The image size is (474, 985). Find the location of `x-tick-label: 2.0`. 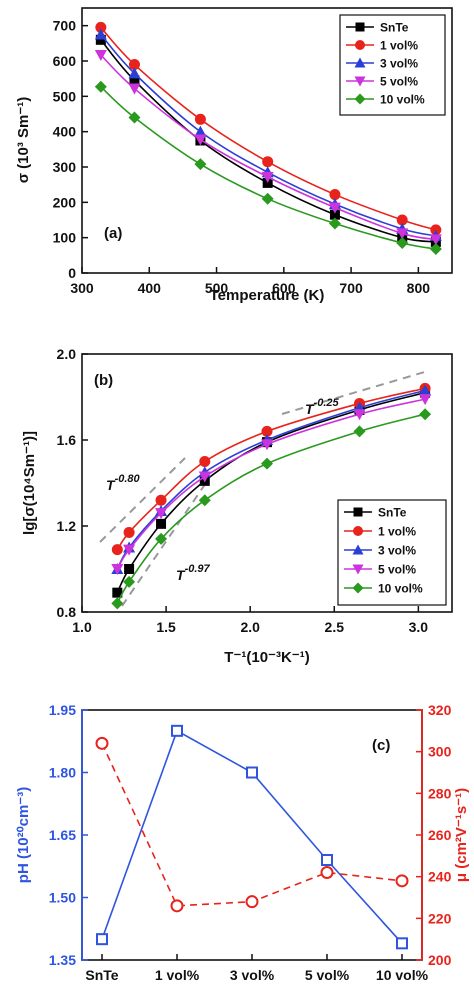

x-tick-label: 2.0 is located at coordinates (250, 627).